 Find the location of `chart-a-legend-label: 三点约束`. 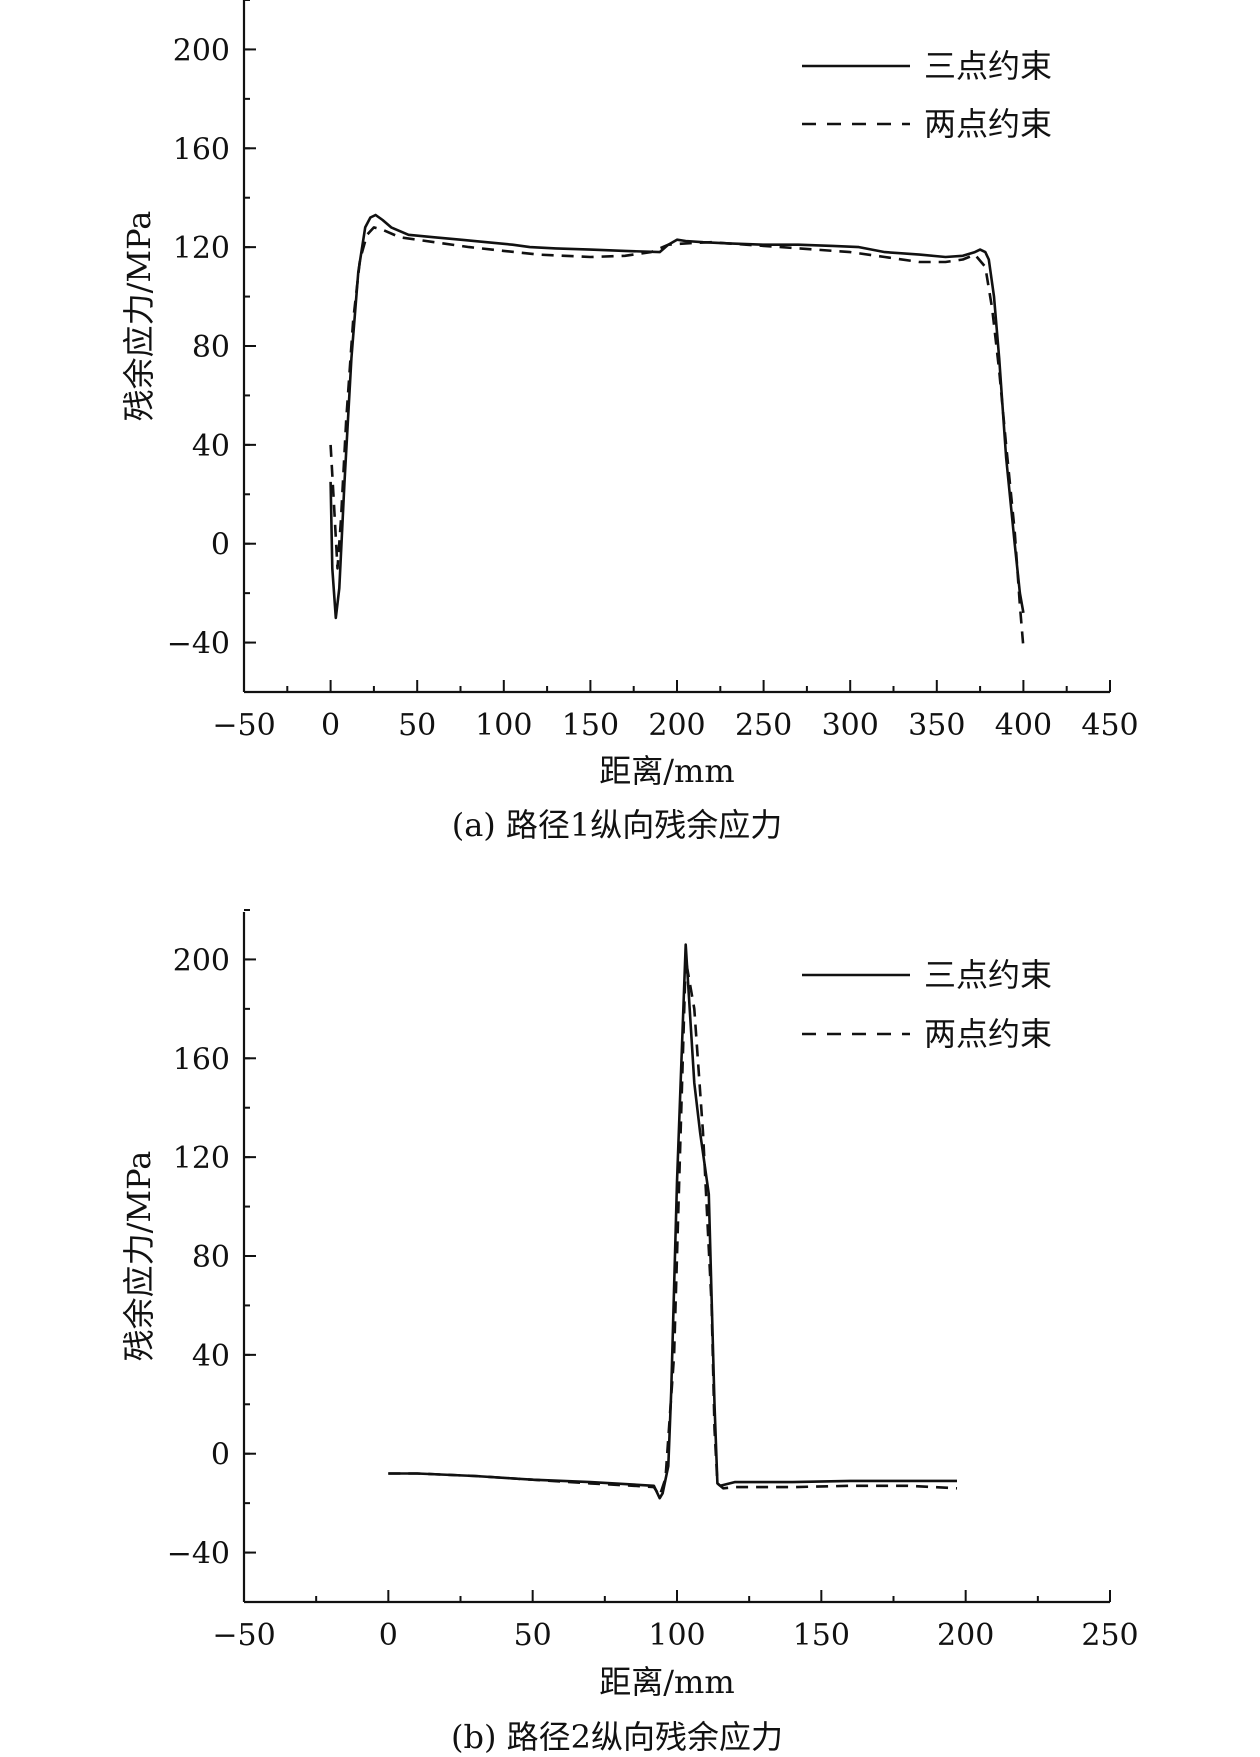

chart-a-legend-label: 三点约束 is located at coordinates (988, 66).